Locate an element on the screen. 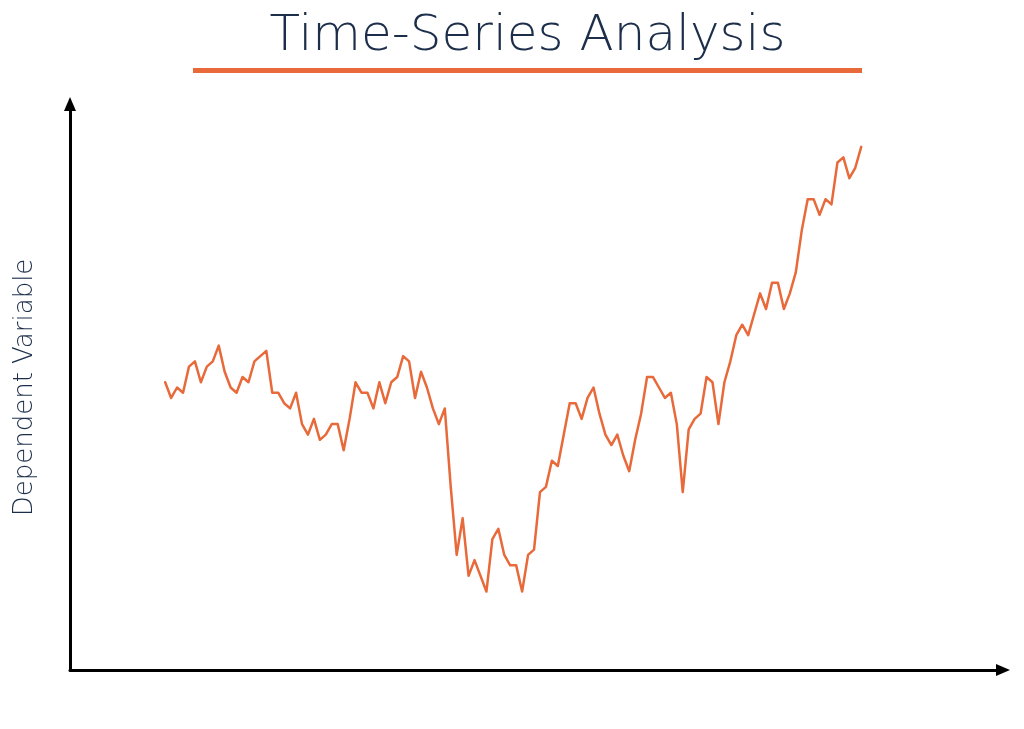 The height and width of the screenshot is (729, 1024). chart-title: Time-Series Analysis is located at coordinates (527, 36).